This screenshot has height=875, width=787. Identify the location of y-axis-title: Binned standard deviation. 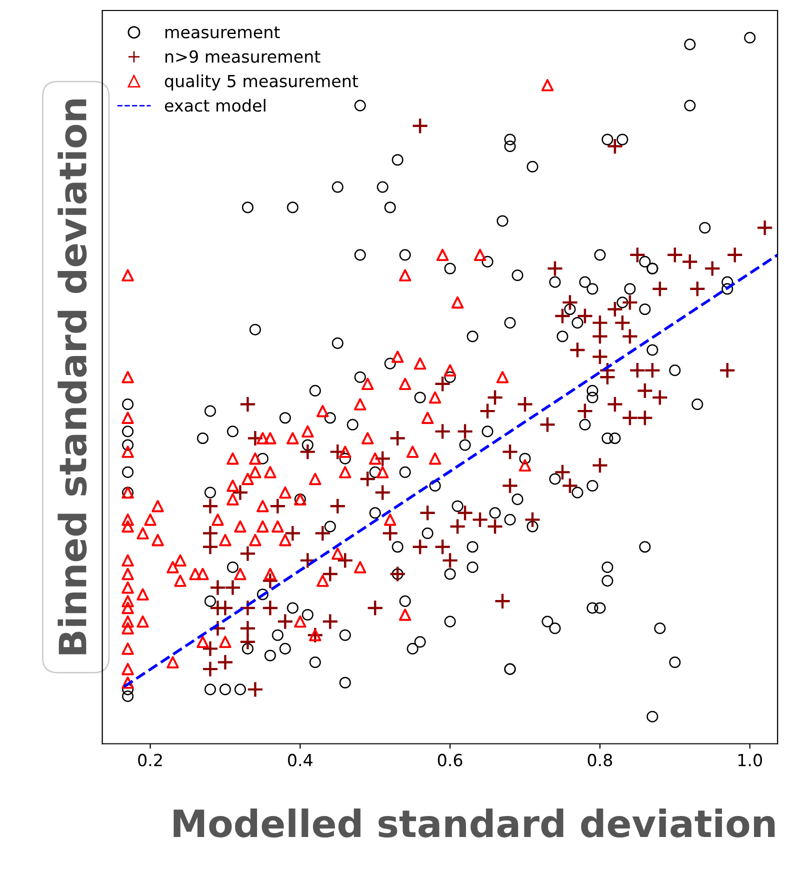
(72, 377).